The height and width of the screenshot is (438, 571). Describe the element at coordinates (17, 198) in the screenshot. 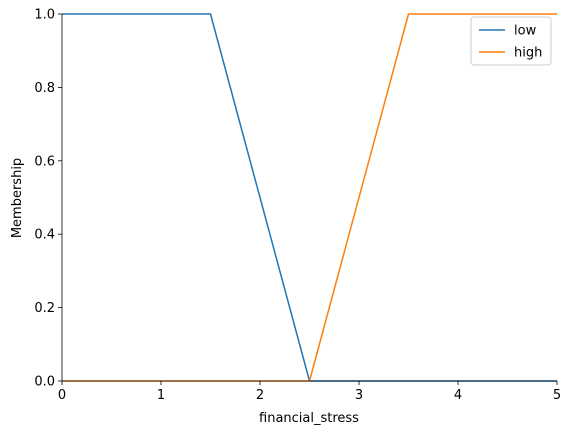

I see `y-axis-label: Membership` at that location.